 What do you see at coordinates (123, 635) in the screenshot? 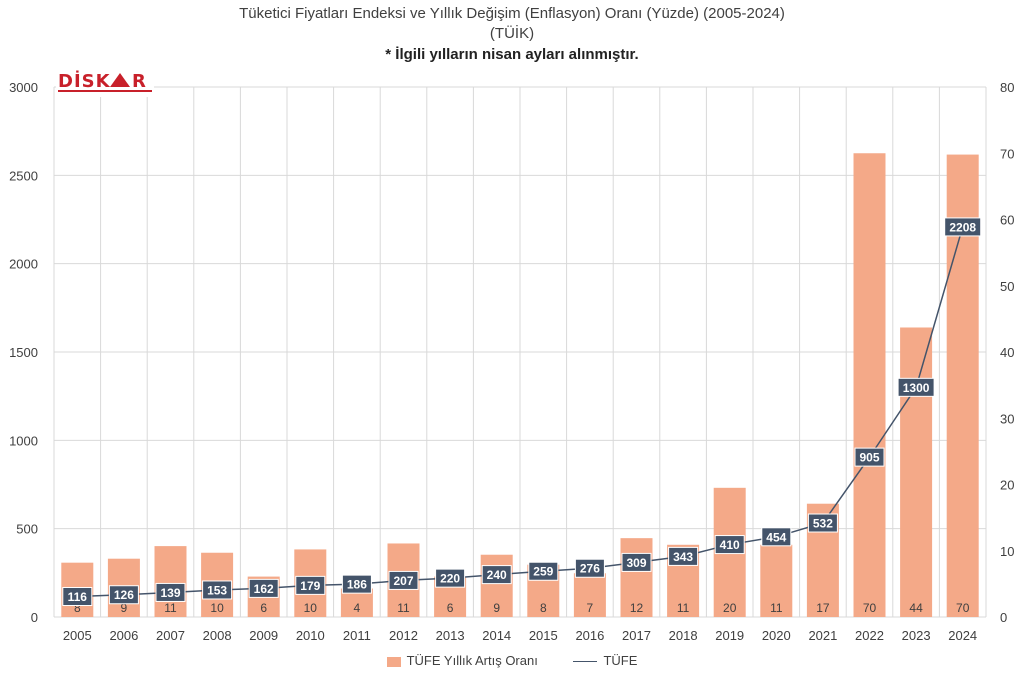
I see `x-axis-tick-label: 2006` at bounding box center [123, 635].